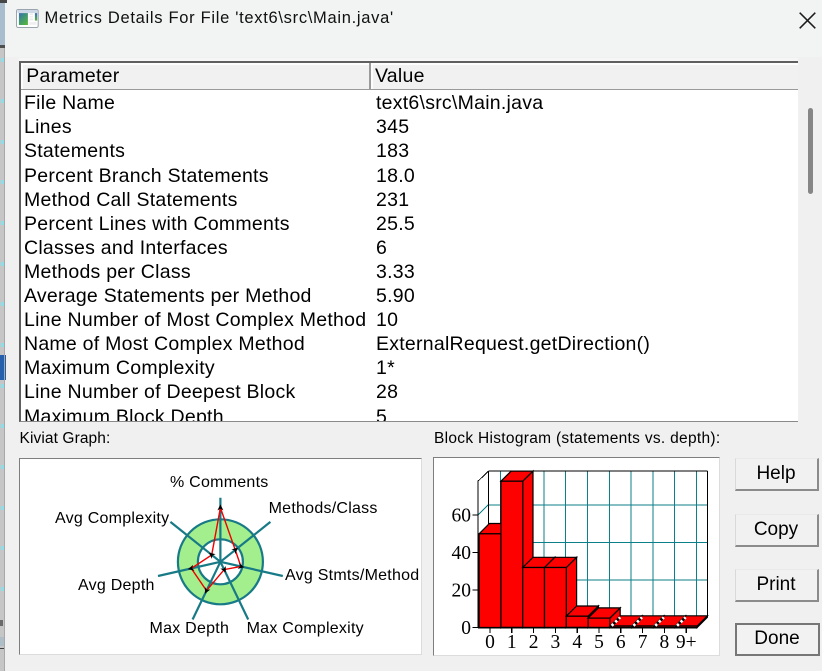 This screenshot has height=671, width=822. What do you see at coordinates (462, 516) in the screenshot?
I see `svg-text: 60` at bounding box center [462, 516].